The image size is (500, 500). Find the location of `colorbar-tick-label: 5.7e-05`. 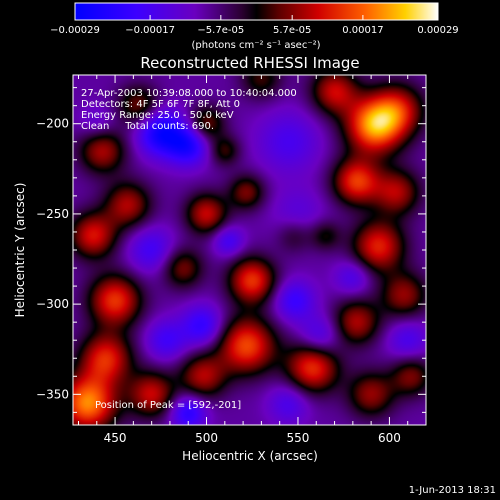

colorbar-tick-label: 5.7e-05 is located at coordinates (292, 30).